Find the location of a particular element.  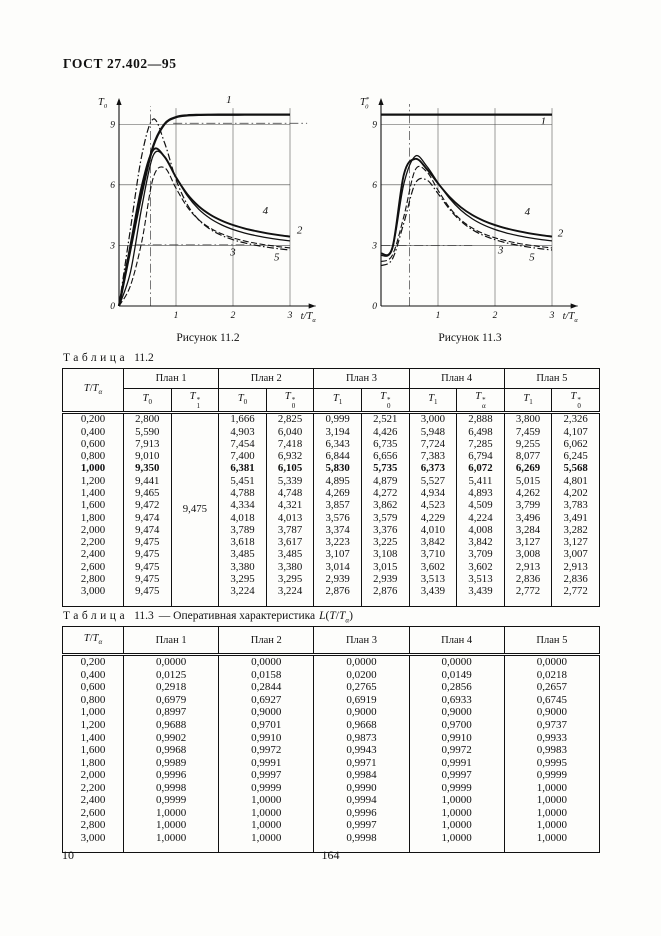

table-cell: 1,600 is located at coordinates (93, 750).